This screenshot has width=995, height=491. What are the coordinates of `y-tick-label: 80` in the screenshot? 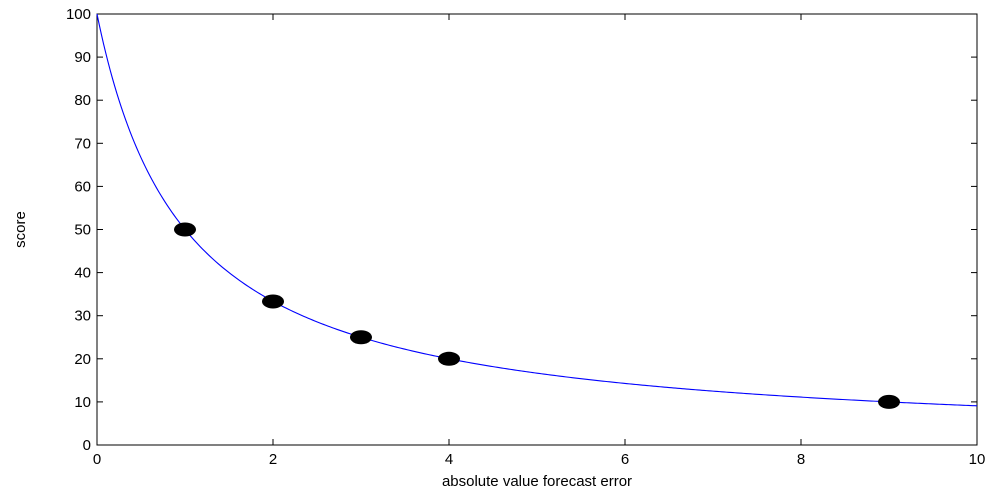 It's located at (82, 100).